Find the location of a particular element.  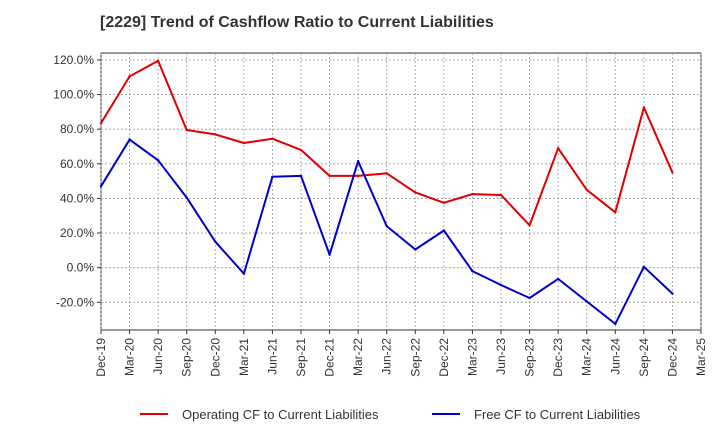

x-tick-label: Dec-20 is located at coordinates (215, 357).